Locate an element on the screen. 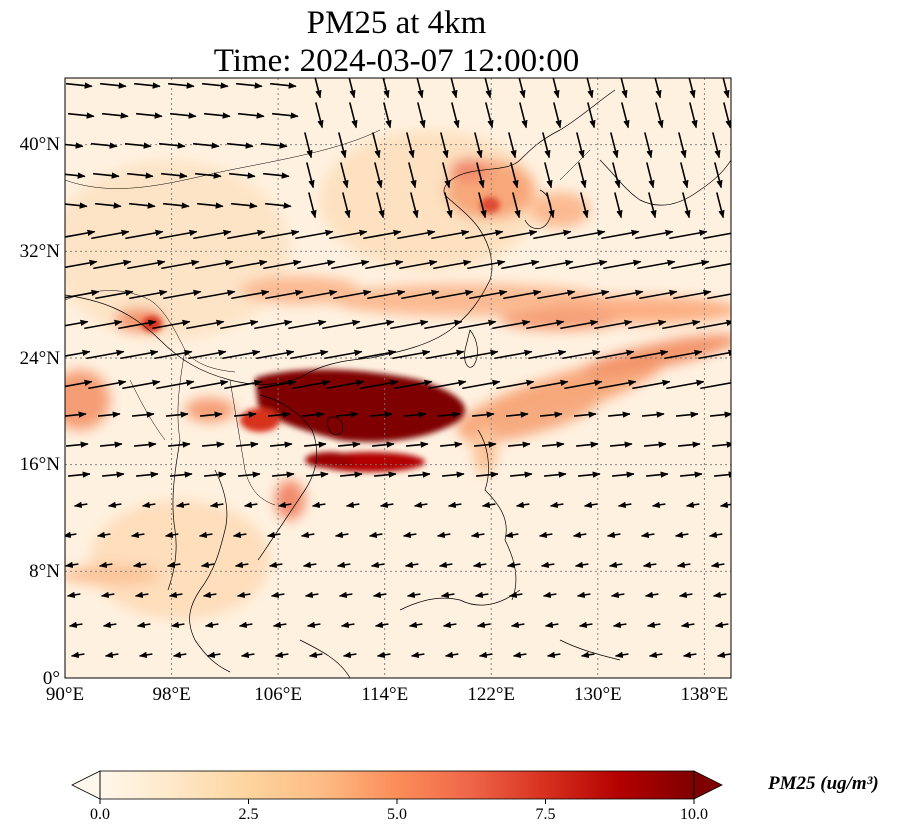 The image size is (905, 836). colorbar-tick-label: 7.5 is located at coordinates (545, 814).